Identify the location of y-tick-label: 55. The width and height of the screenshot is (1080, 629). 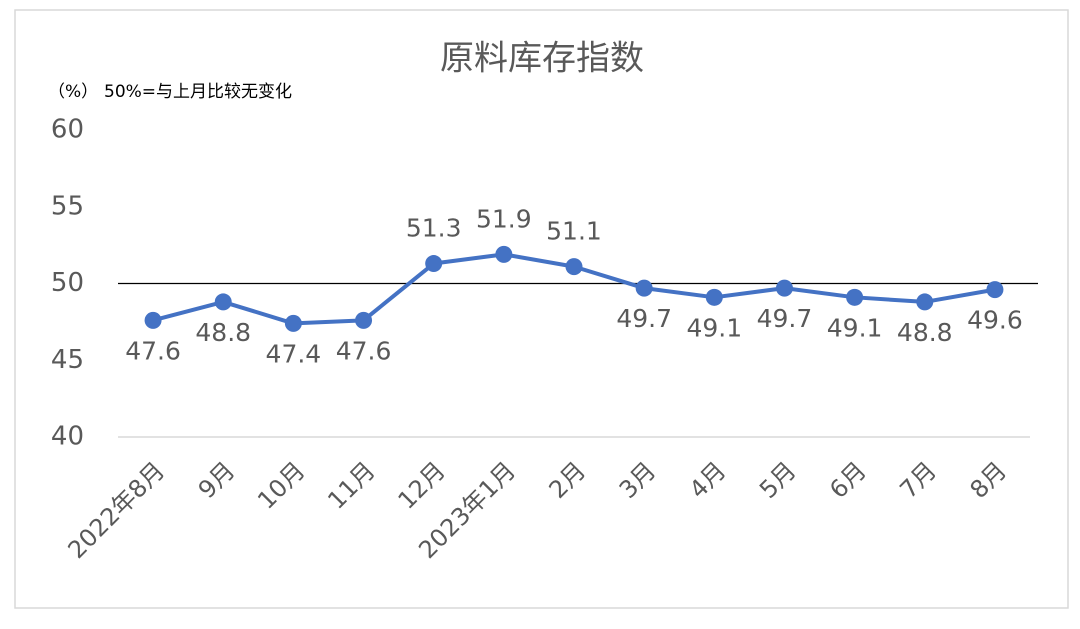
(67, 206).